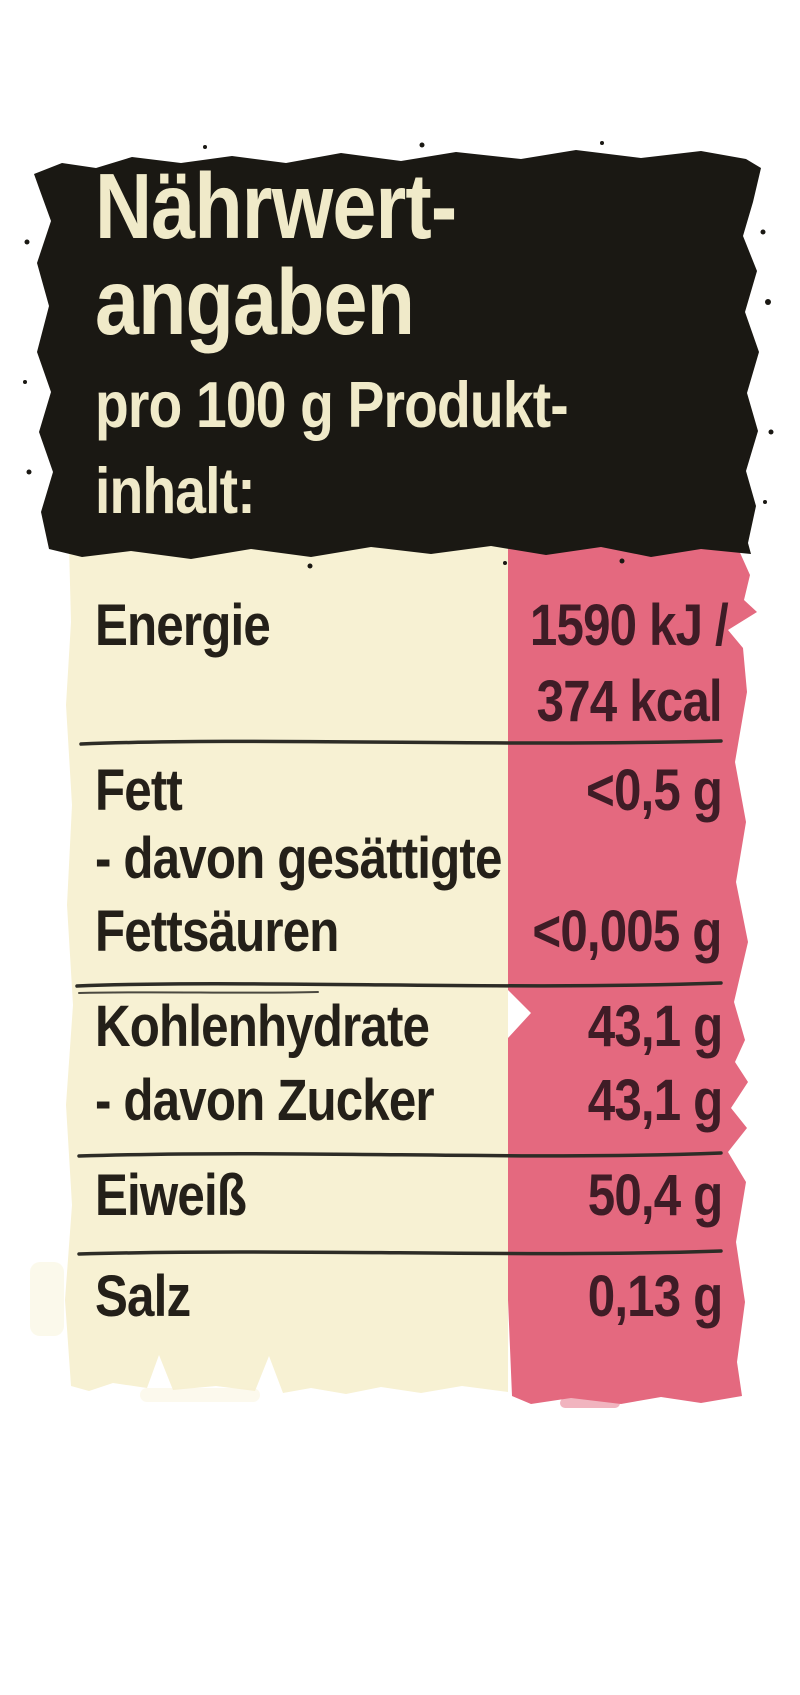 The image size is (800, 1695). Describe the element at coordinates (655, 1100) in the screenshot. I see `row-zucker-value: 43,1 g` at that location.